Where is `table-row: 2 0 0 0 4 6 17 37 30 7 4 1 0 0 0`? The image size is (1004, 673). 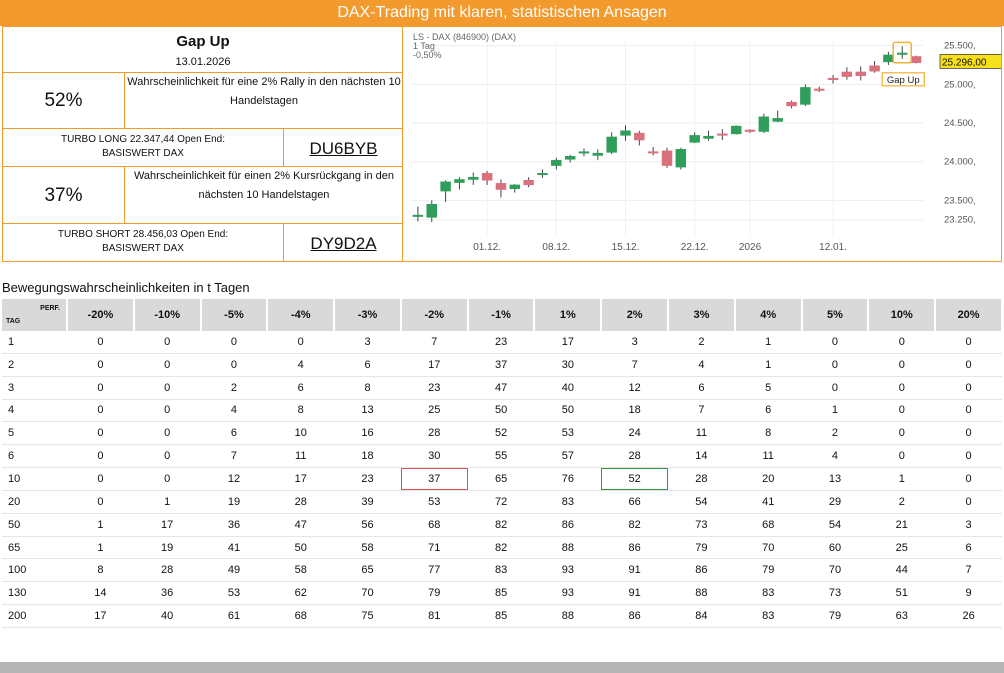
table-row: 2 0 0 0 4 6 17 37 30 7 4 1 0 0 0 is located at coordinates (502, 365).